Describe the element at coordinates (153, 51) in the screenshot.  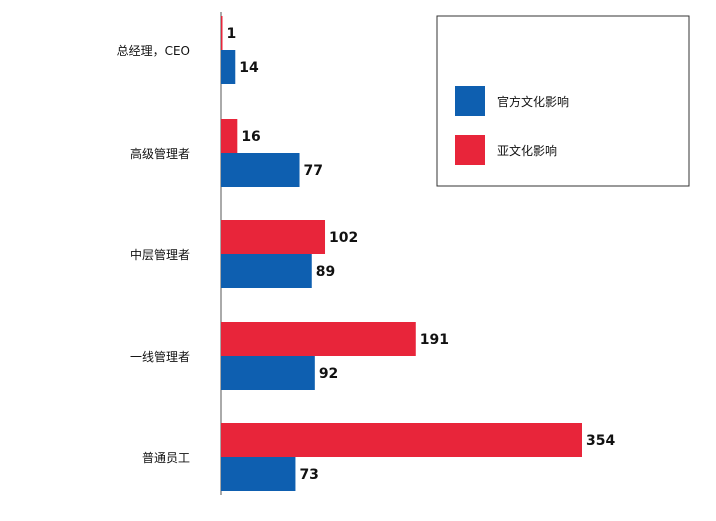
I see `category-label: 总经理，CEO` at that location.